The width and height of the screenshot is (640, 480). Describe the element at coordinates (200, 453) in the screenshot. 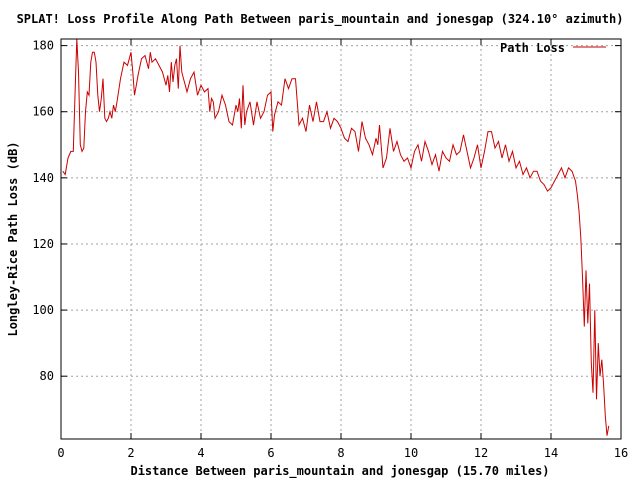

I see `x-tick-label: 4` at that location.